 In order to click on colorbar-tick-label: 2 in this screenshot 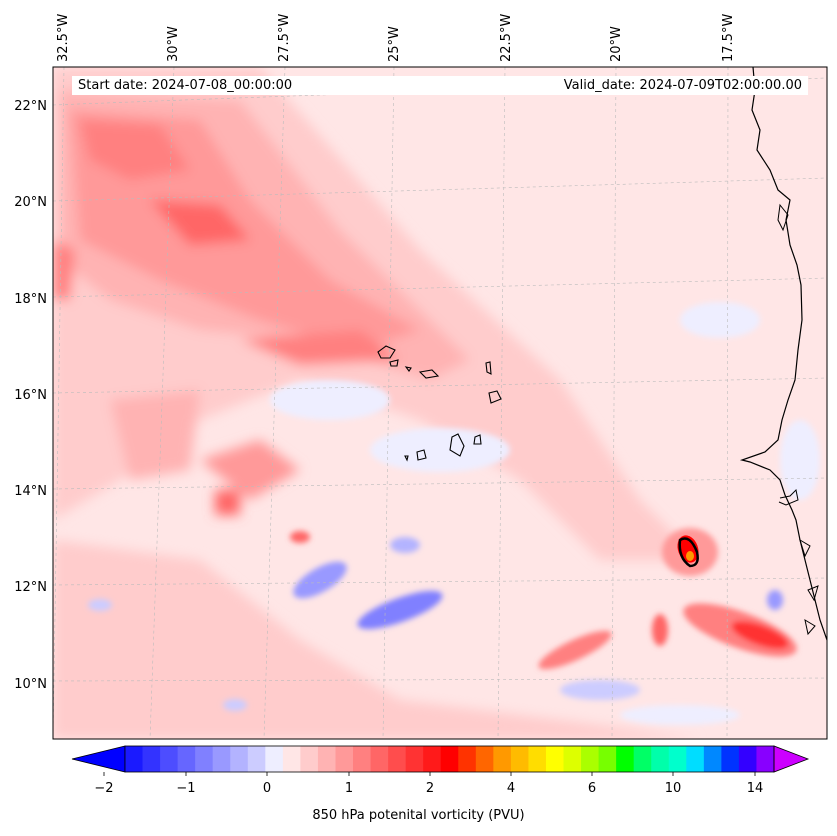, I will do `click(430, 788)`.